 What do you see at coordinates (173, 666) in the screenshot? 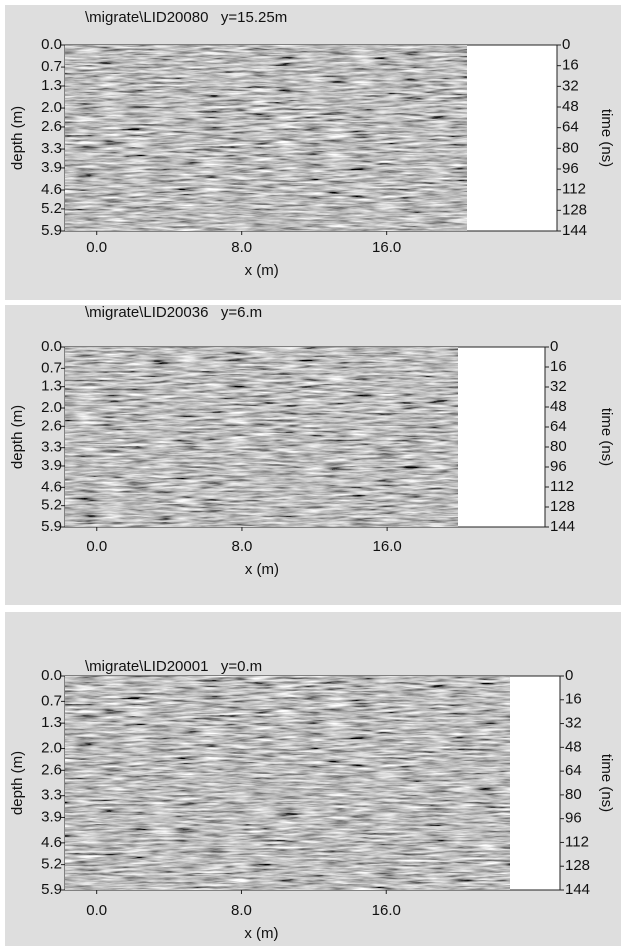
I see `panel-title: \migrate\LID20001 y=0.m` at bounding box center [173, 666].